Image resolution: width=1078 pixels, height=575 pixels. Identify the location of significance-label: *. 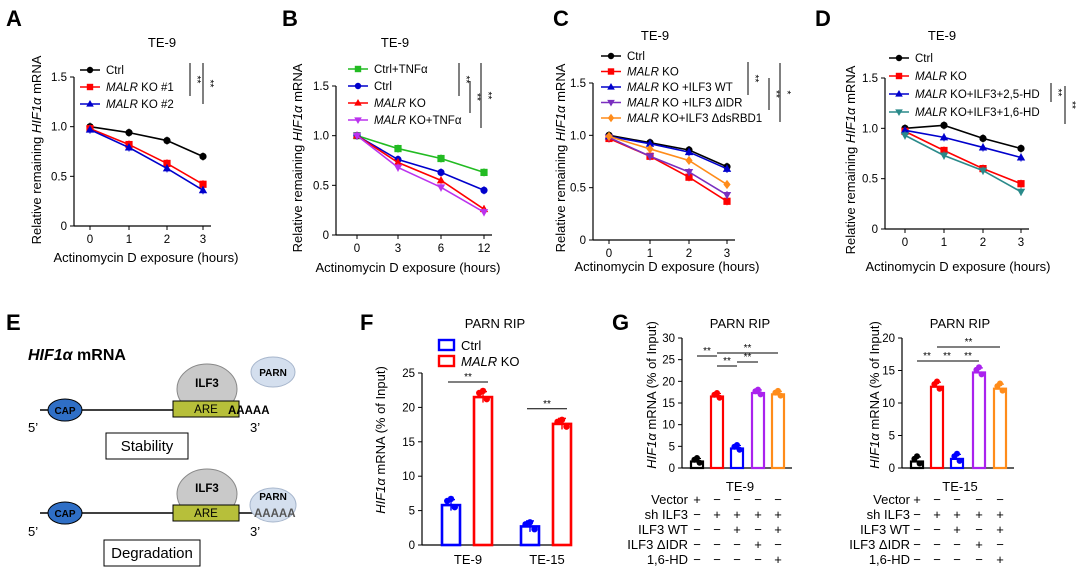
(786, 93).